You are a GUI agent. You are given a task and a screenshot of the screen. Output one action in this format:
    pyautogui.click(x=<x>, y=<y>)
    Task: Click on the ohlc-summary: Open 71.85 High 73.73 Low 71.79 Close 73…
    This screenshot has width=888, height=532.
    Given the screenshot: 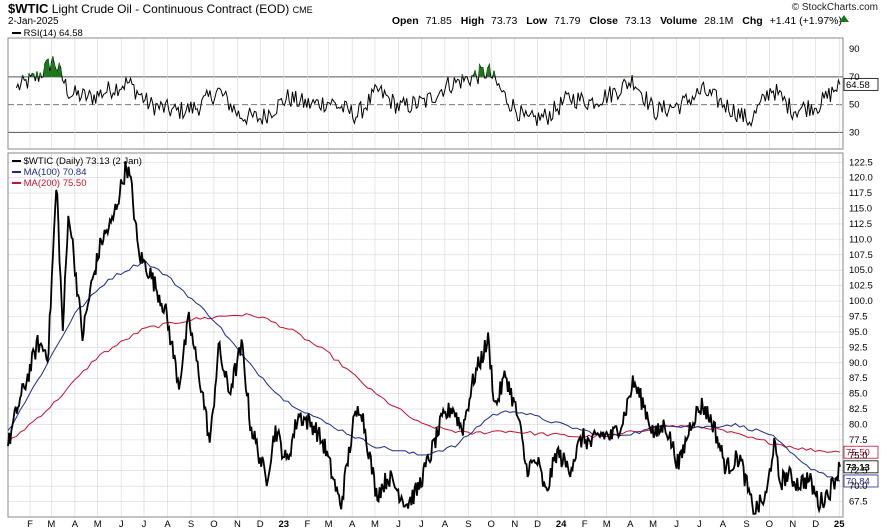 What is the action you would take?
    pyautogui.click(x=617, y=21)
    